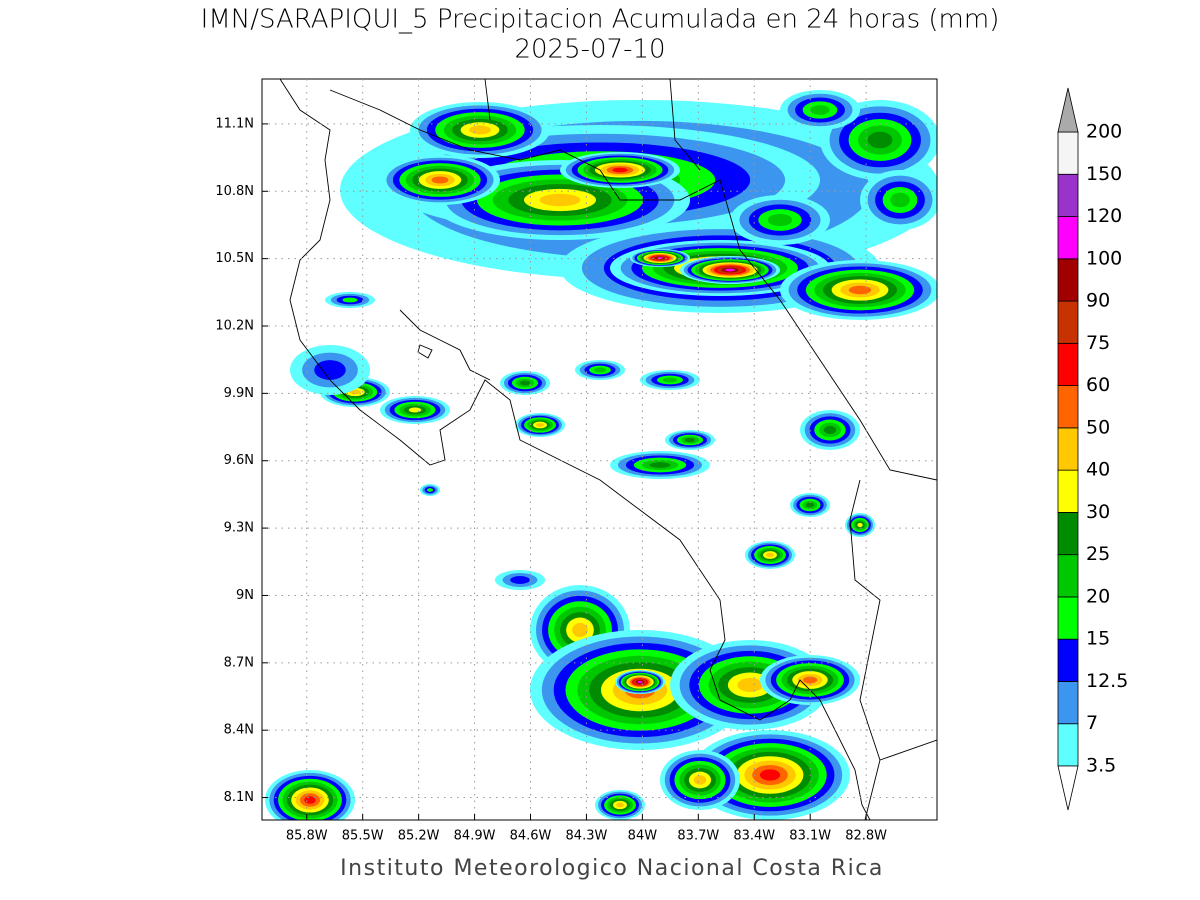 This screenshot has height=900, width=1200. Describe the element at coordinates (475, 836) in the screenshot. I see `x-tick-label: 84.9W` at that location.